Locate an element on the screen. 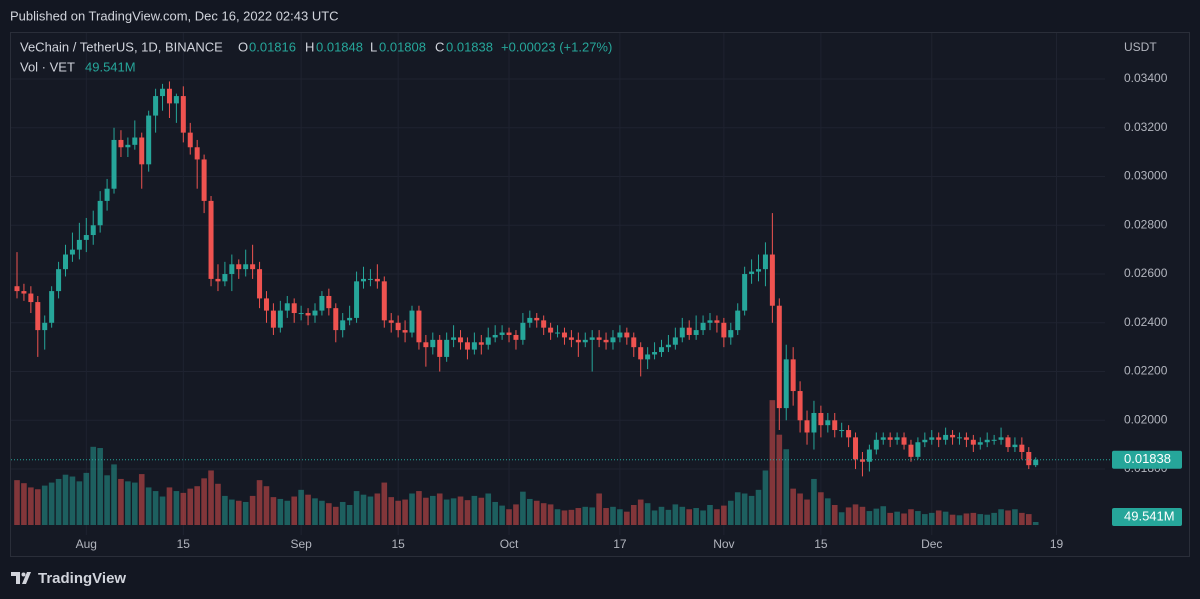 The width and height of the screenshot is (1200, 599). y-tick-label: 0.03200 is located at coordinates (1146, 127).